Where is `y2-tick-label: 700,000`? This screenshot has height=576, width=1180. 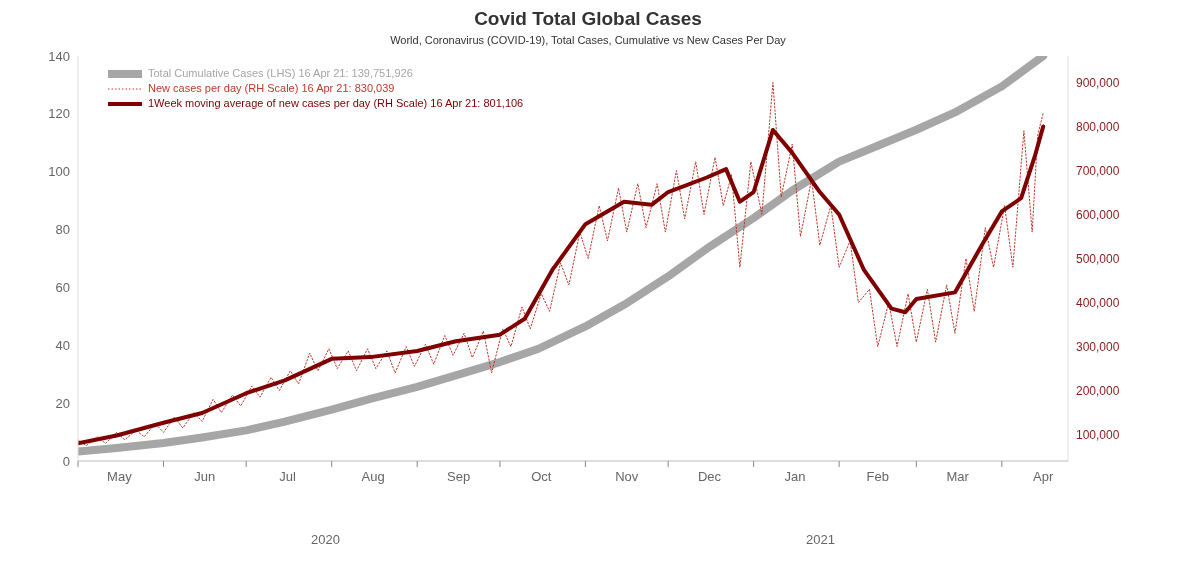
y2-tick-label: 700,000 is located at coordinates (1098, 170).